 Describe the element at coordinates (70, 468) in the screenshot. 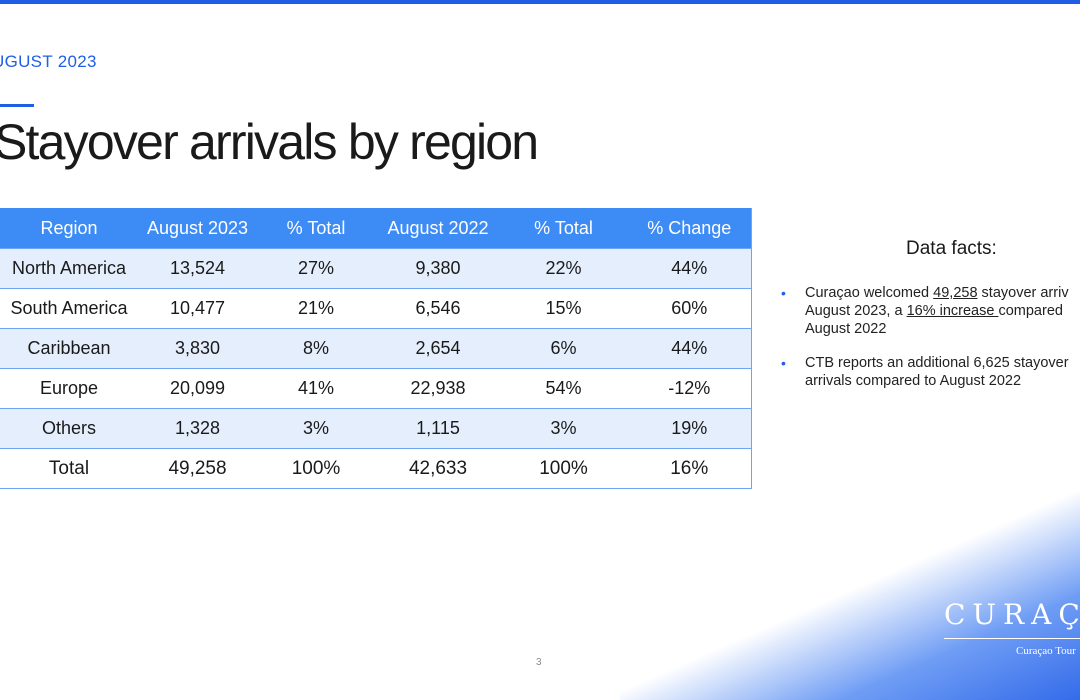

I see `table-cell: Total` at that location.